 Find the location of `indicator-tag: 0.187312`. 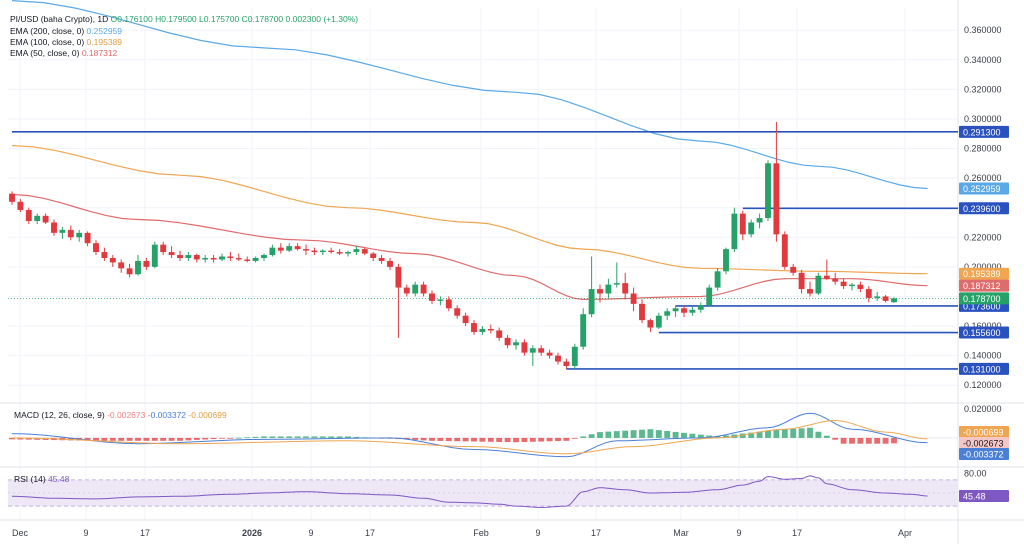

indicator-tag: 0.187312 is located at coordinates (984, 285).